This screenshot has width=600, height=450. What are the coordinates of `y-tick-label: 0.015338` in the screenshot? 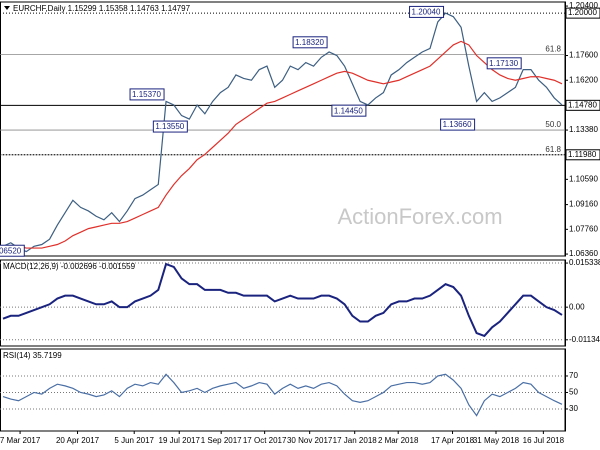 It's located at (584, 262).